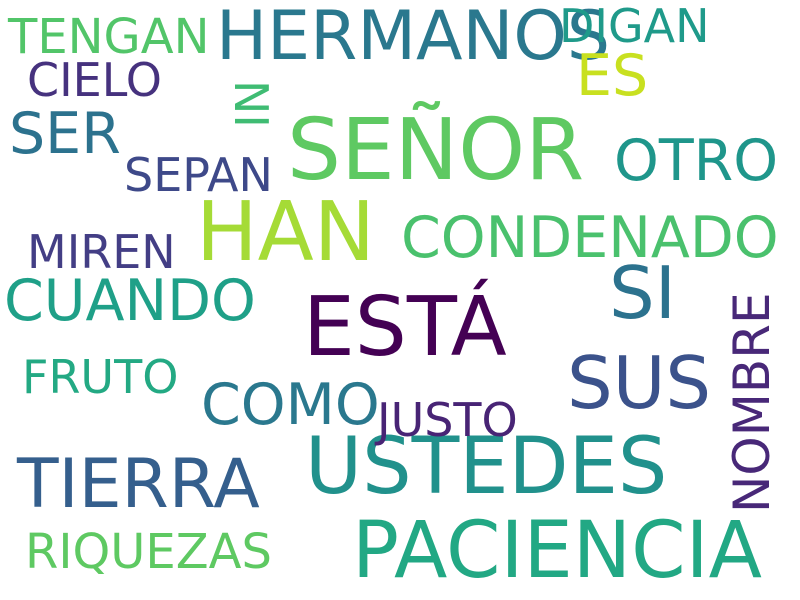 The height and width of the screenshot is (600, 800). I want to click on word-digan: DIGAN, so click(634, 26).